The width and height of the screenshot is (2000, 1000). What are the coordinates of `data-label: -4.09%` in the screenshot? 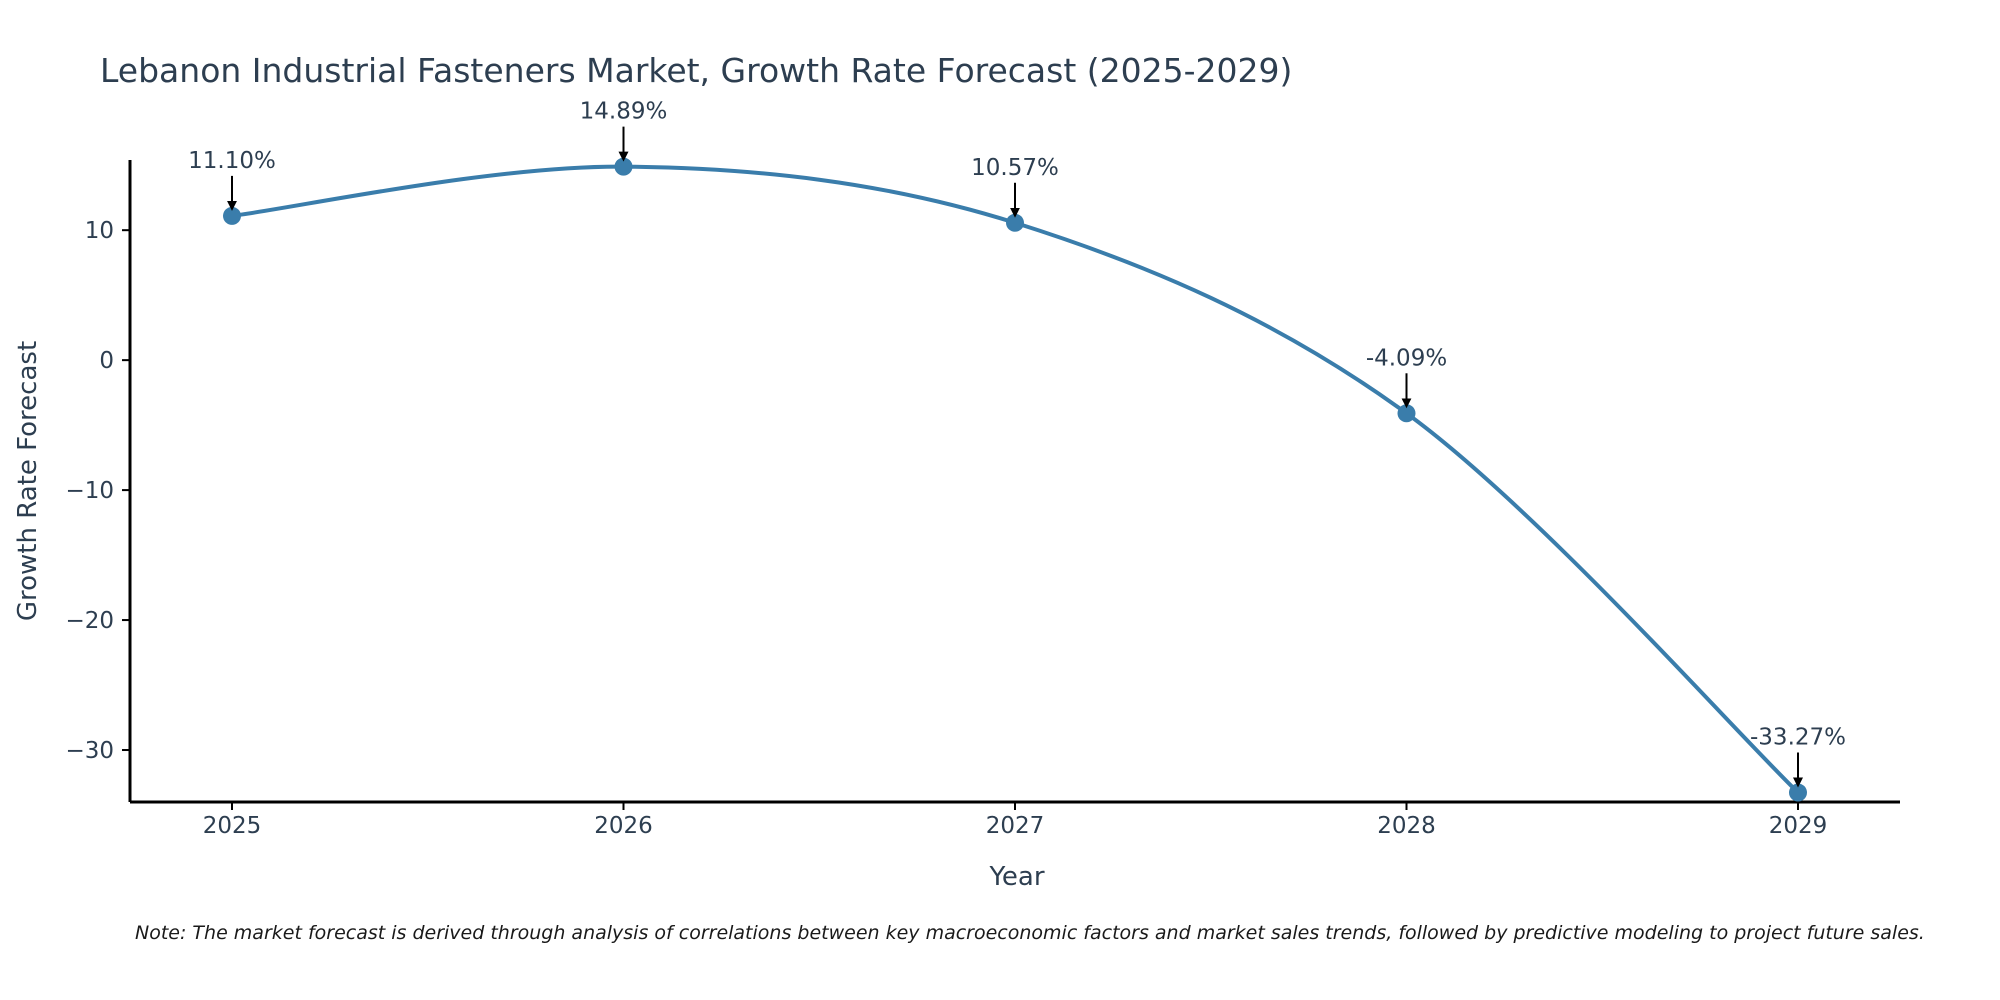 It's located at (1406, 358).